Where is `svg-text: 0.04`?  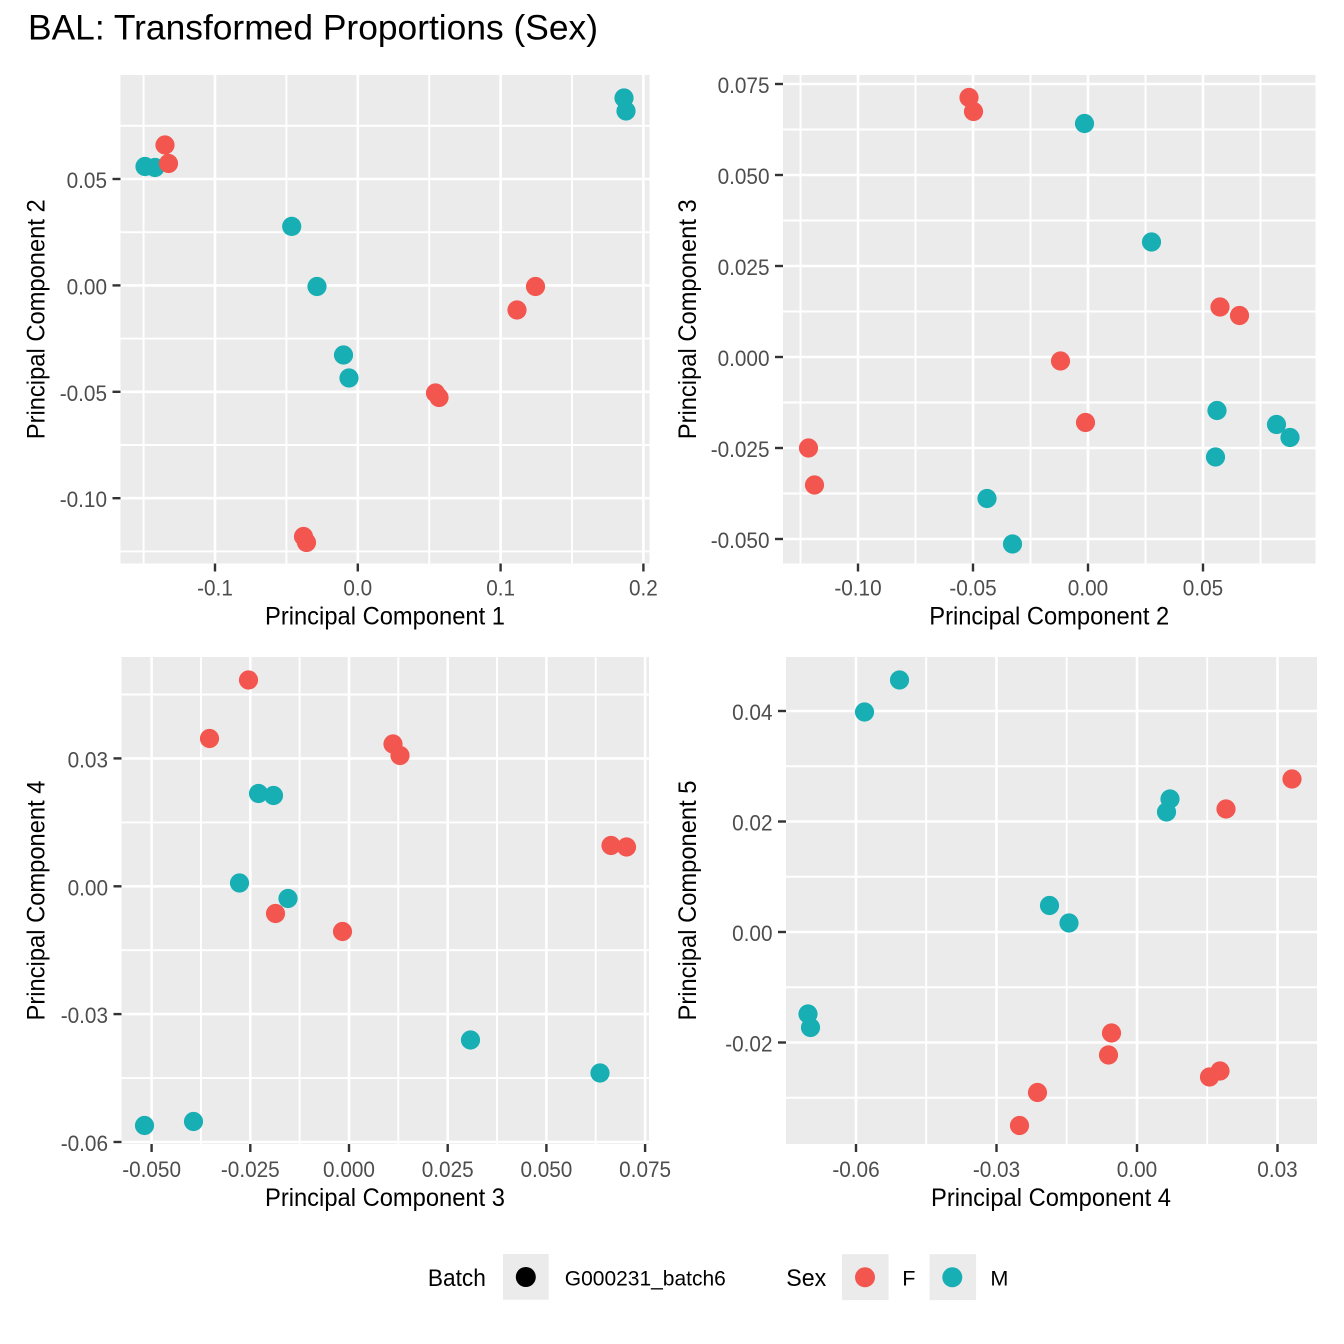 svg-text: 0.04 is located at coordinates (752, 712).